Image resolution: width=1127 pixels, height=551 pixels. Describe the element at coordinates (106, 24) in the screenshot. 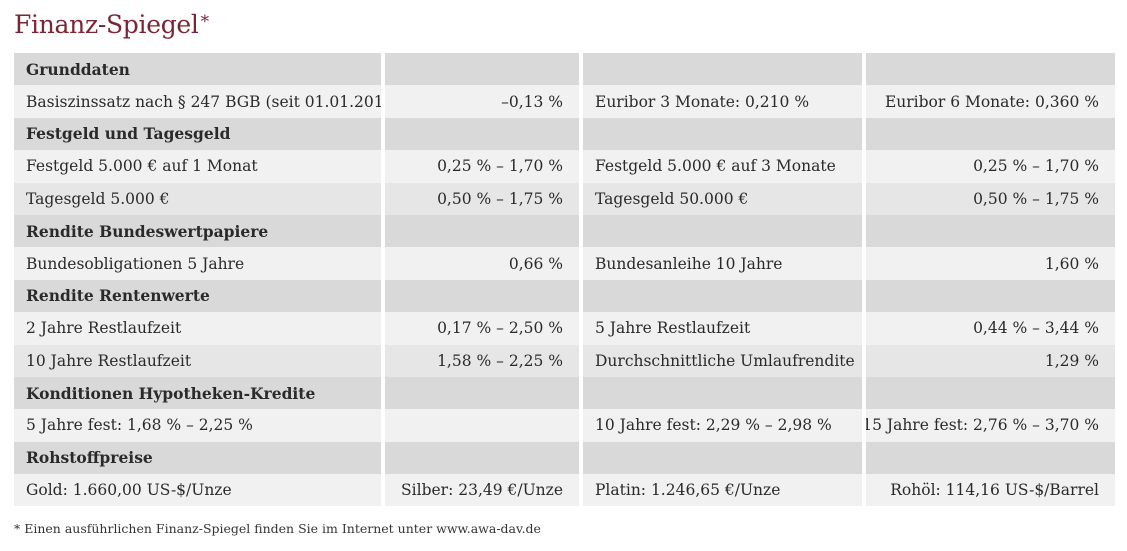

I see `title-text: Finanz-Spiegel` at that location.